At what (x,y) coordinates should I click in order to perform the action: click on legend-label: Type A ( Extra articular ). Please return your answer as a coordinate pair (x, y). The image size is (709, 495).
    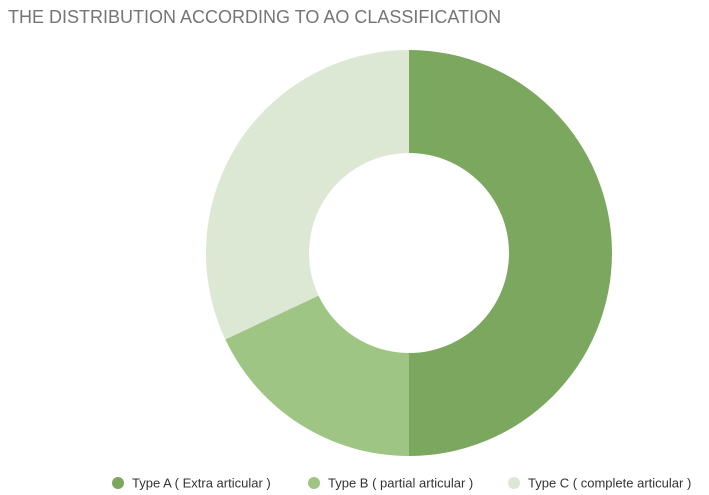
    Looking at the image, I should click on (201, 482).